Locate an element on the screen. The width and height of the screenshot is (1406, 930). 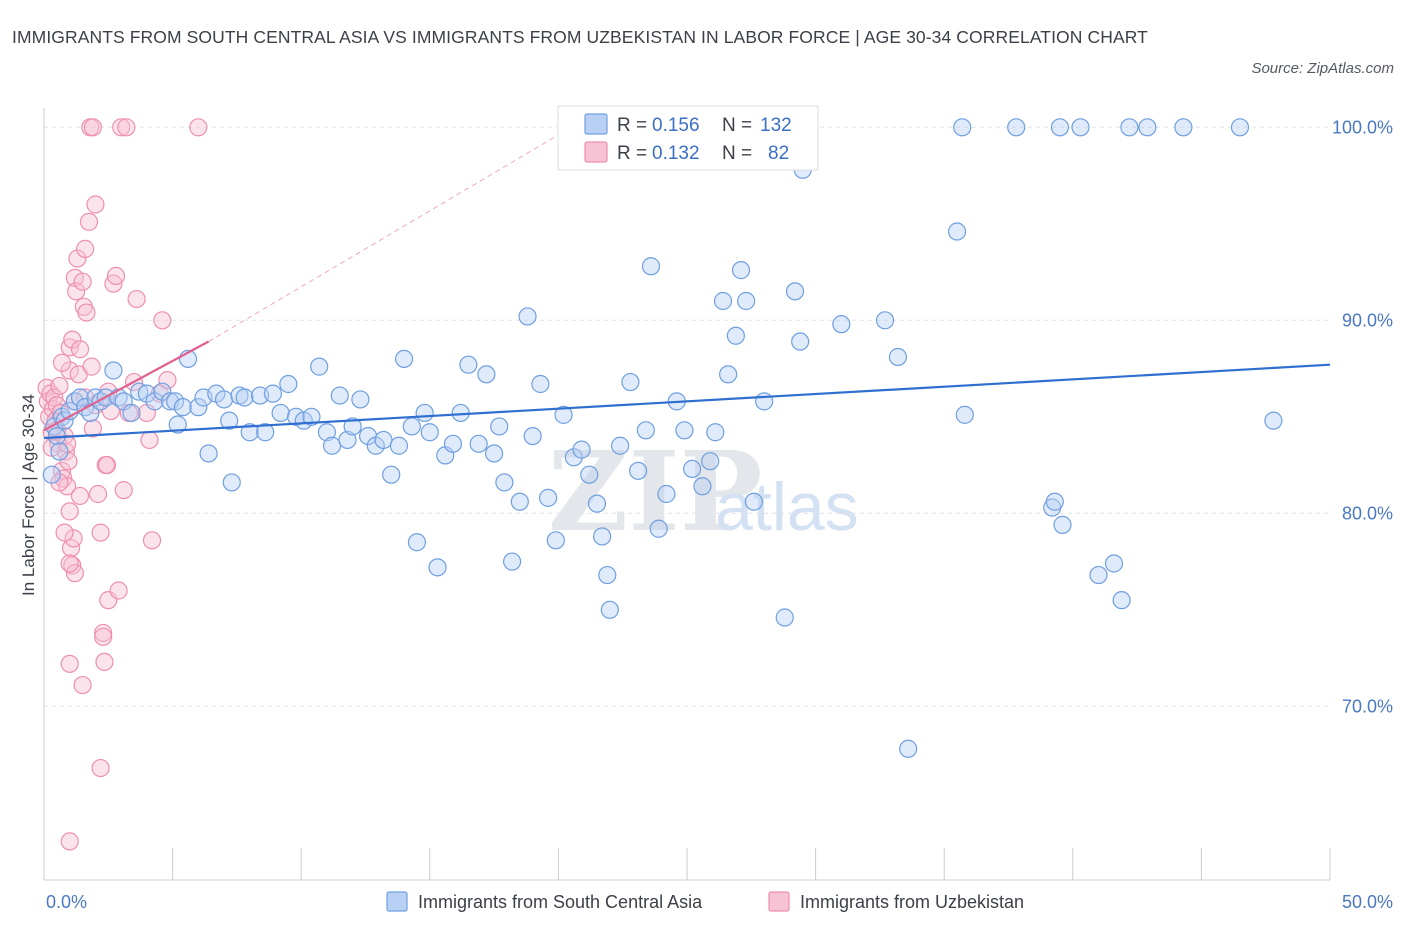
y-tick-label-2: 80.0% is located at coordinates (1367, 513).